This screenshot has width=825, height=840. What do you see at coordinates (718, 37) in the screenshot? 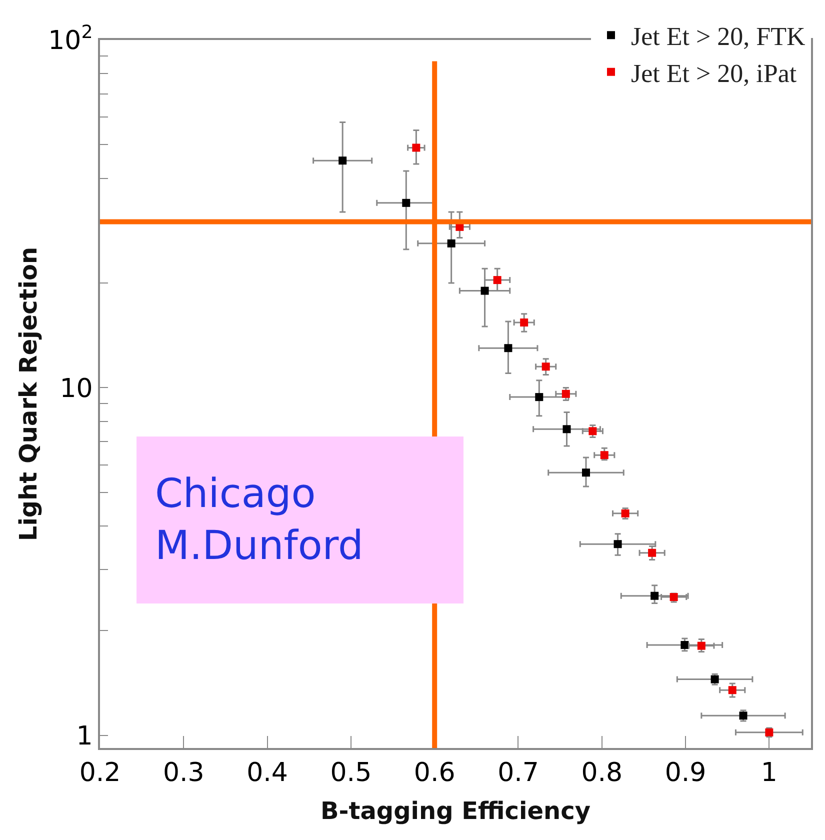
I see `legend-label: Jet Et > 20, FTK` at bounding box center [718, 37].